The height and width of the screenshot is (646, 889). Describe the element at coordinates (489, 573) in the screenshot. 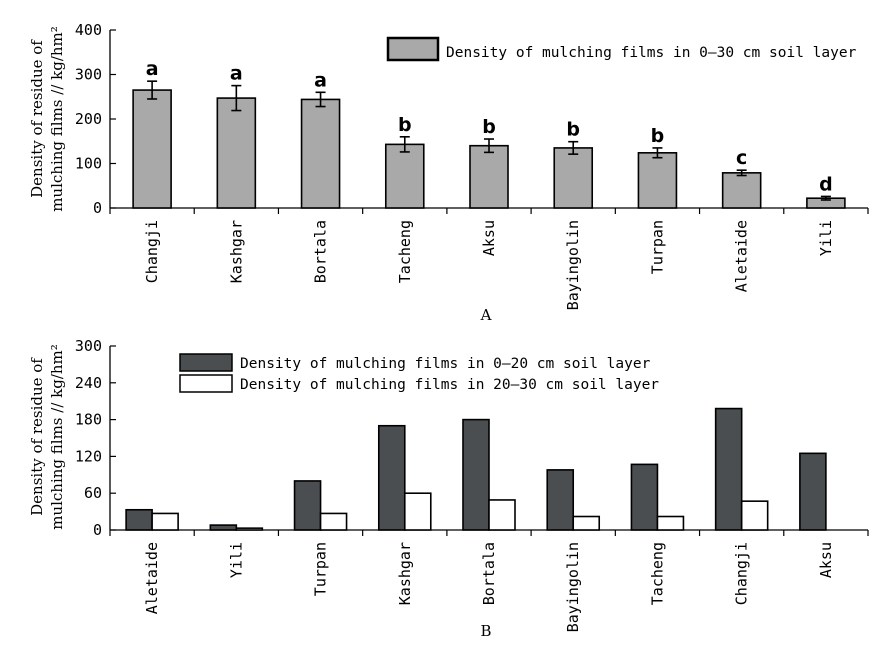

I see `panel-b-x-label-bortala: Bortala` at that location.